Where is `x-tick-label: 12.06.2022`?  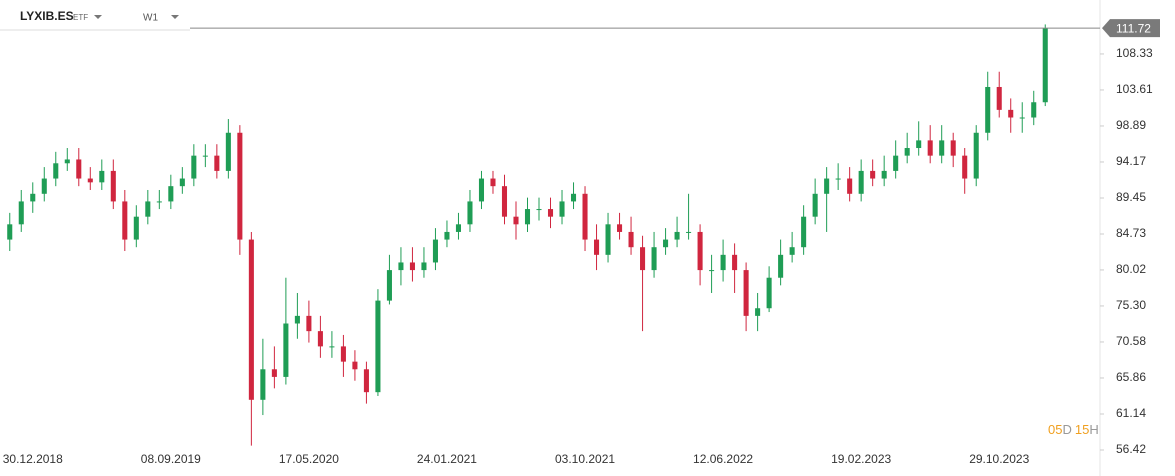
x-tick-label: 12.06.2022 is located at coordinates (723, 459).